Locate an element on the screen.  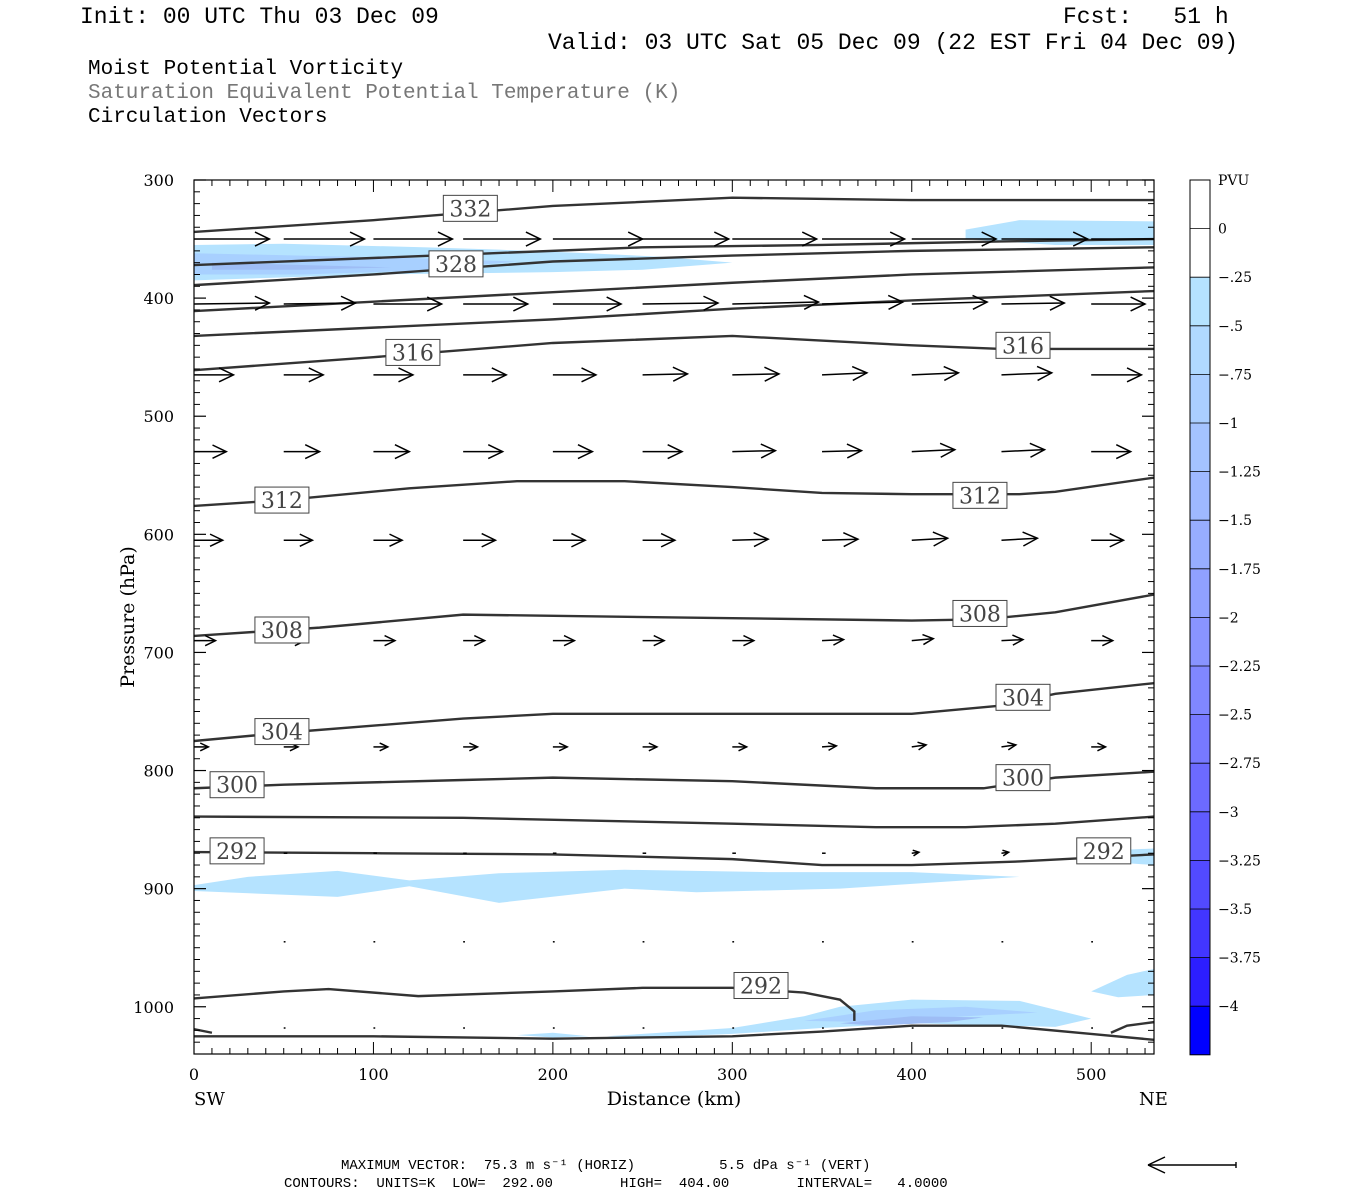
colorbar-level-label: 0 is located at coordinates (1222, 230).